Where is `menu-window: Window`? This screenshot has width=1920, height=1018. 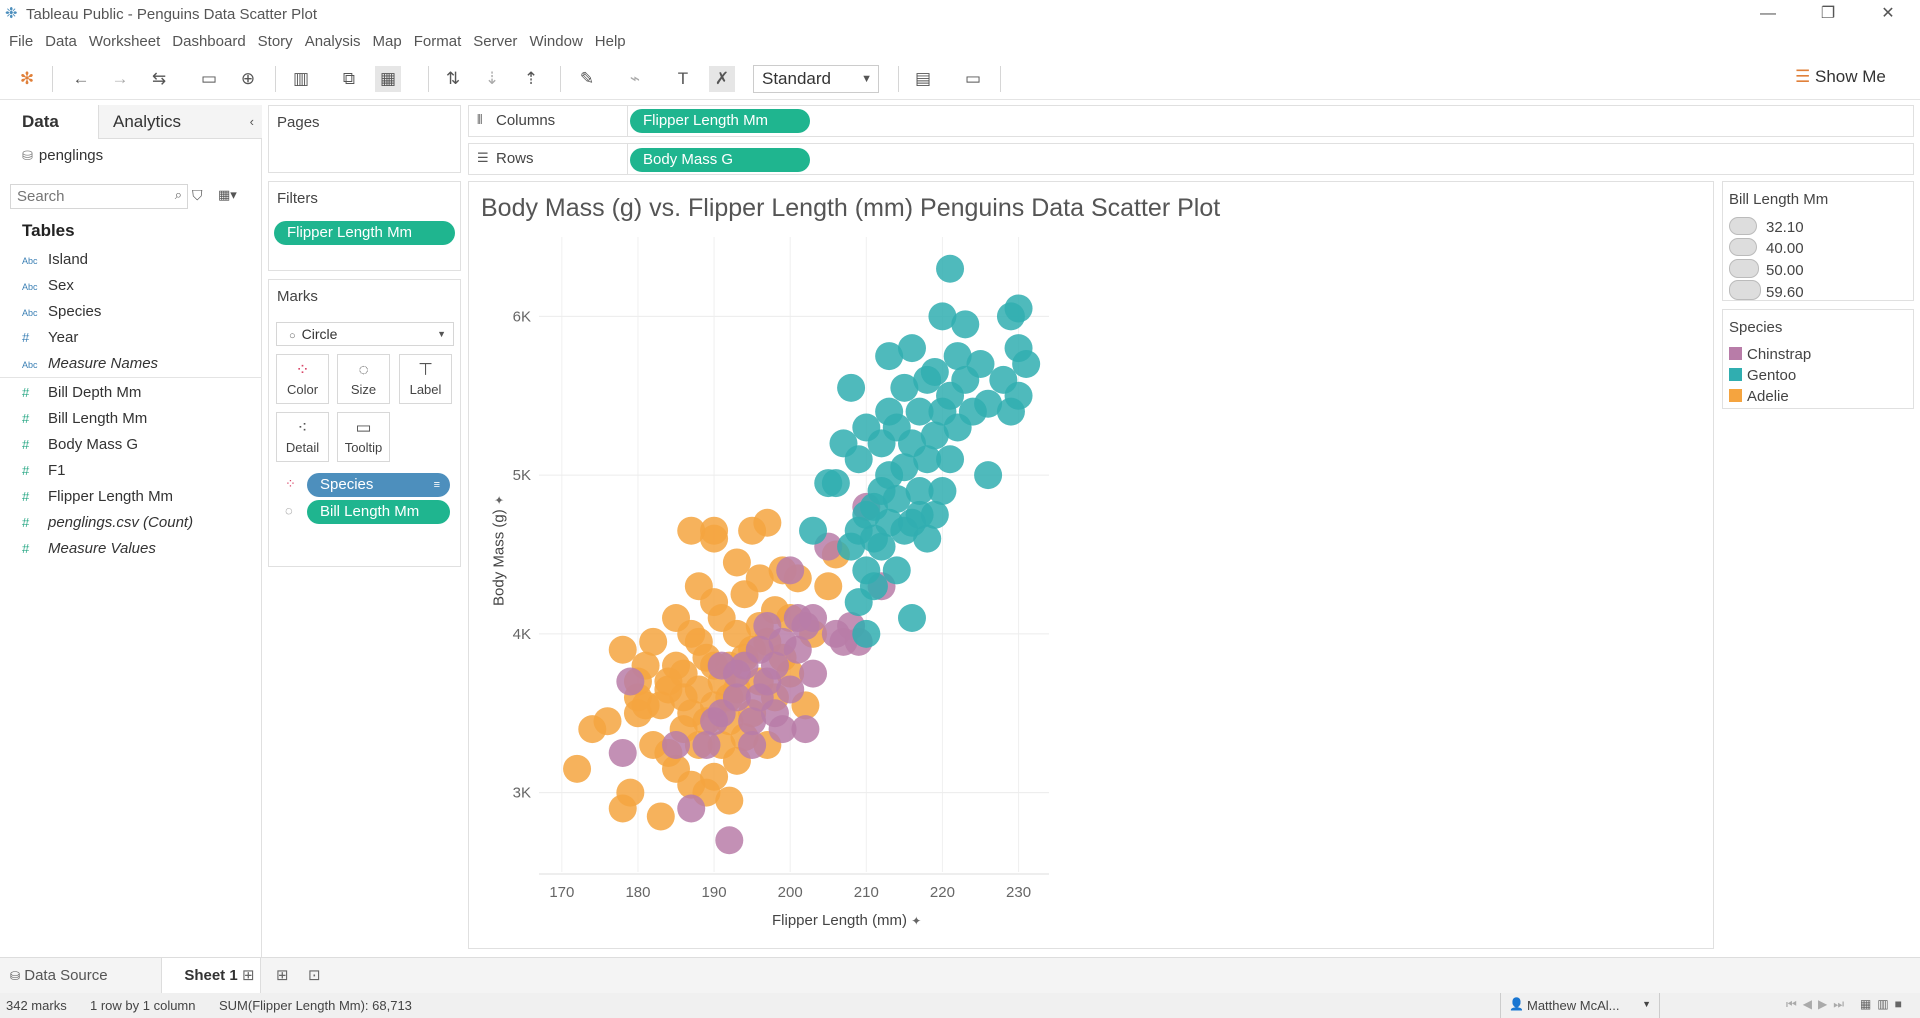
menu-window: Window is located at coordinates (556, 41).